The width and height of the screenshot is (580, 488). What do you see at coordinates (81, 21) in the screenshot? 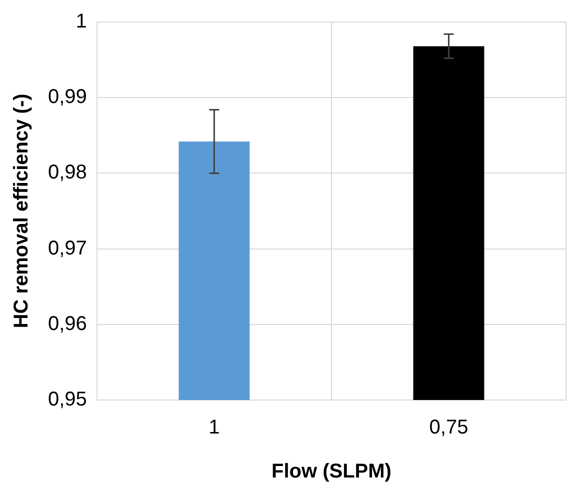
I see `y-tick-label: 1` at bounding box center [81, 21].